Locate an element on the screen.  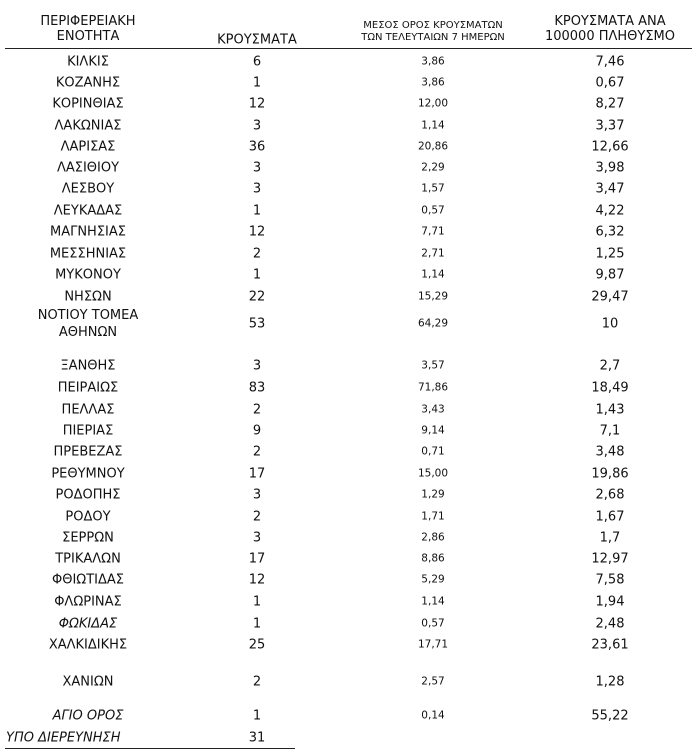
cell: 1,57 is located at coordinates (433, 188).